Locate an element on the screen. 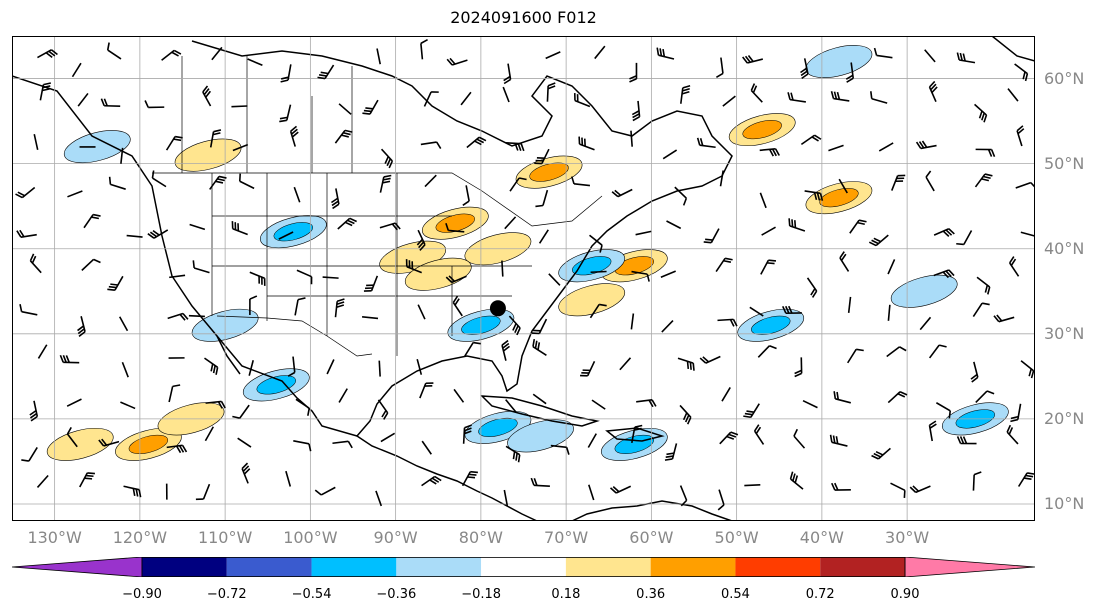 This screenshot has height=615, width=1105. us-canada-border is located at coordinates (377, 199).